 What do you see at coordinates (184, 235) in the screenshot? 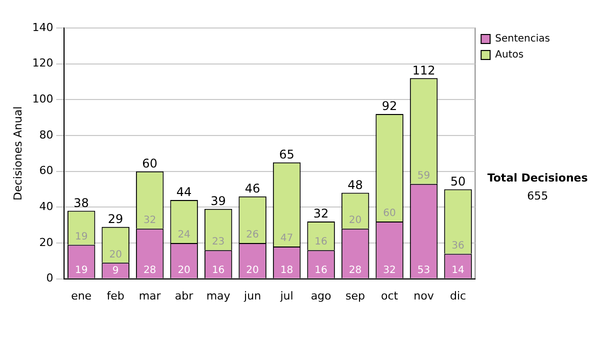
I see `data-label: 24` at bounding box center [184, 235].